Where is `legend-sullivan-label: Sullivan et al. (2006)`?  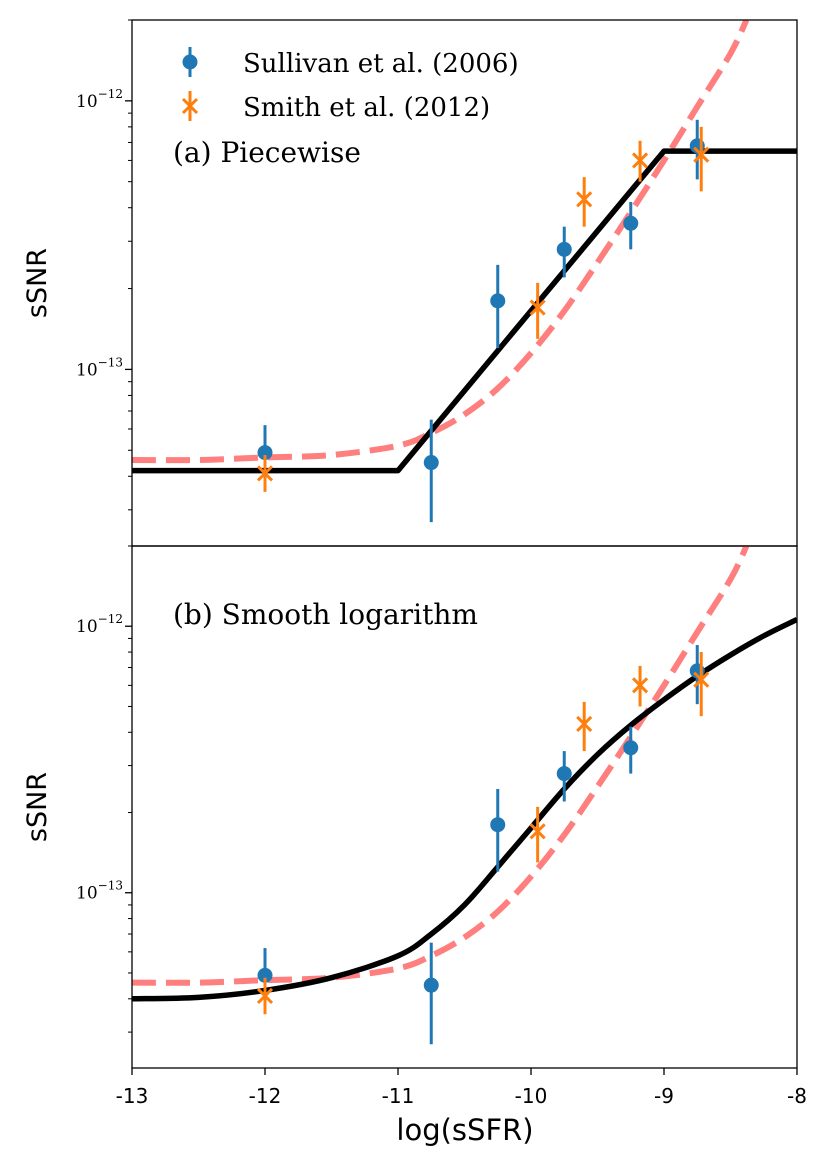 legend-sullivan-label: Sullivan et al. (2006) is located at coordinates (381, 64).